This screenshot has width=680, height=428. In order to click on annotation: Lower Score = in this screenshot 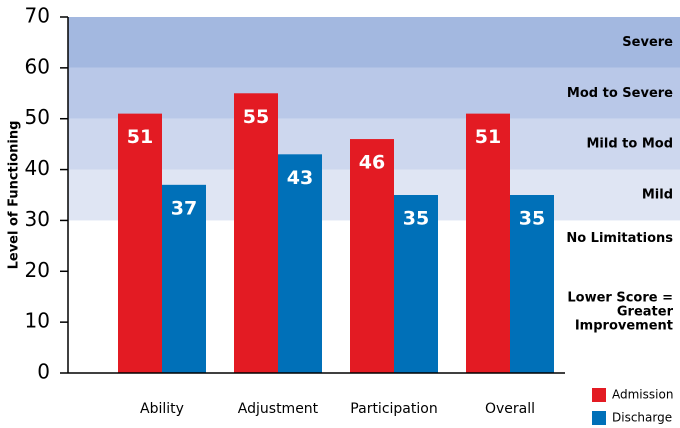, I will do `click(620, 298)`.